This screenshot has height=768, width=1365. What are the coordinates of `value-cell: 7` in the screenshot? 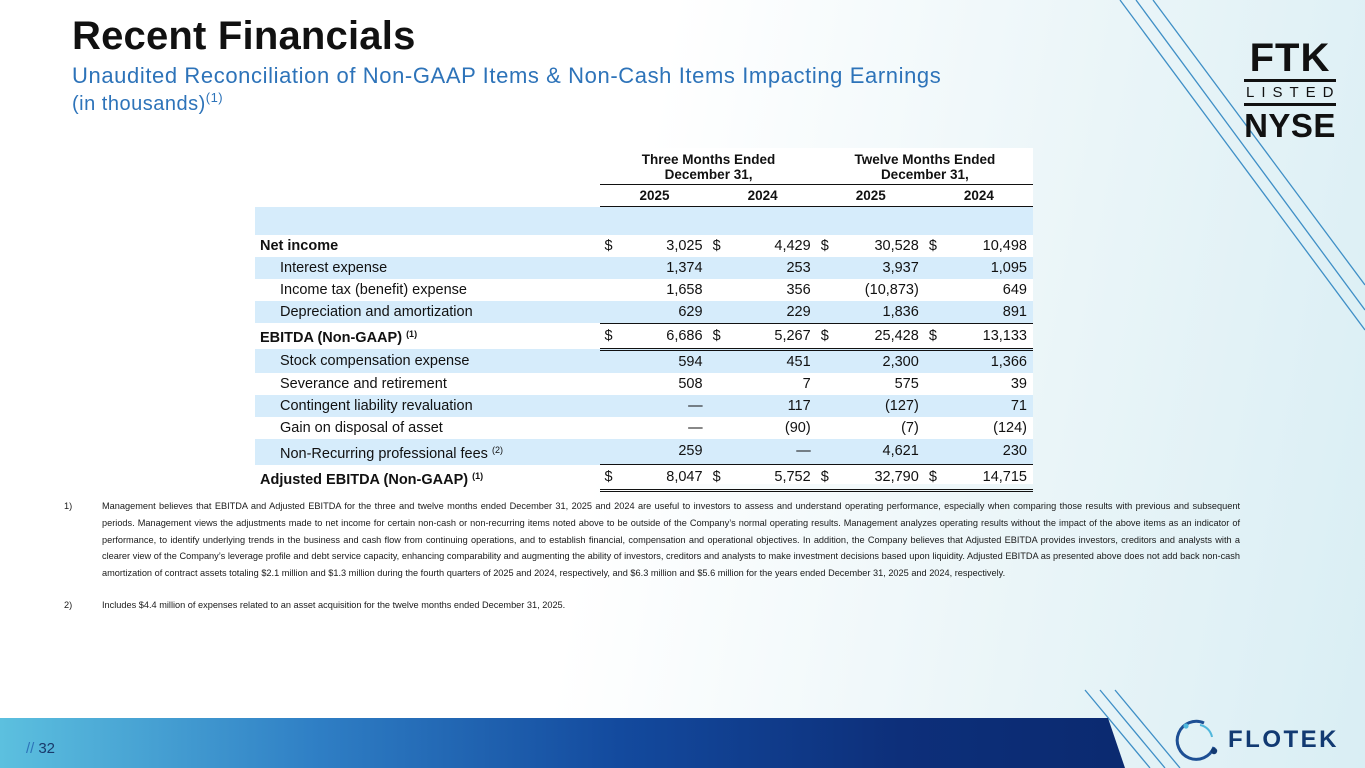 It's located at (806, 383).